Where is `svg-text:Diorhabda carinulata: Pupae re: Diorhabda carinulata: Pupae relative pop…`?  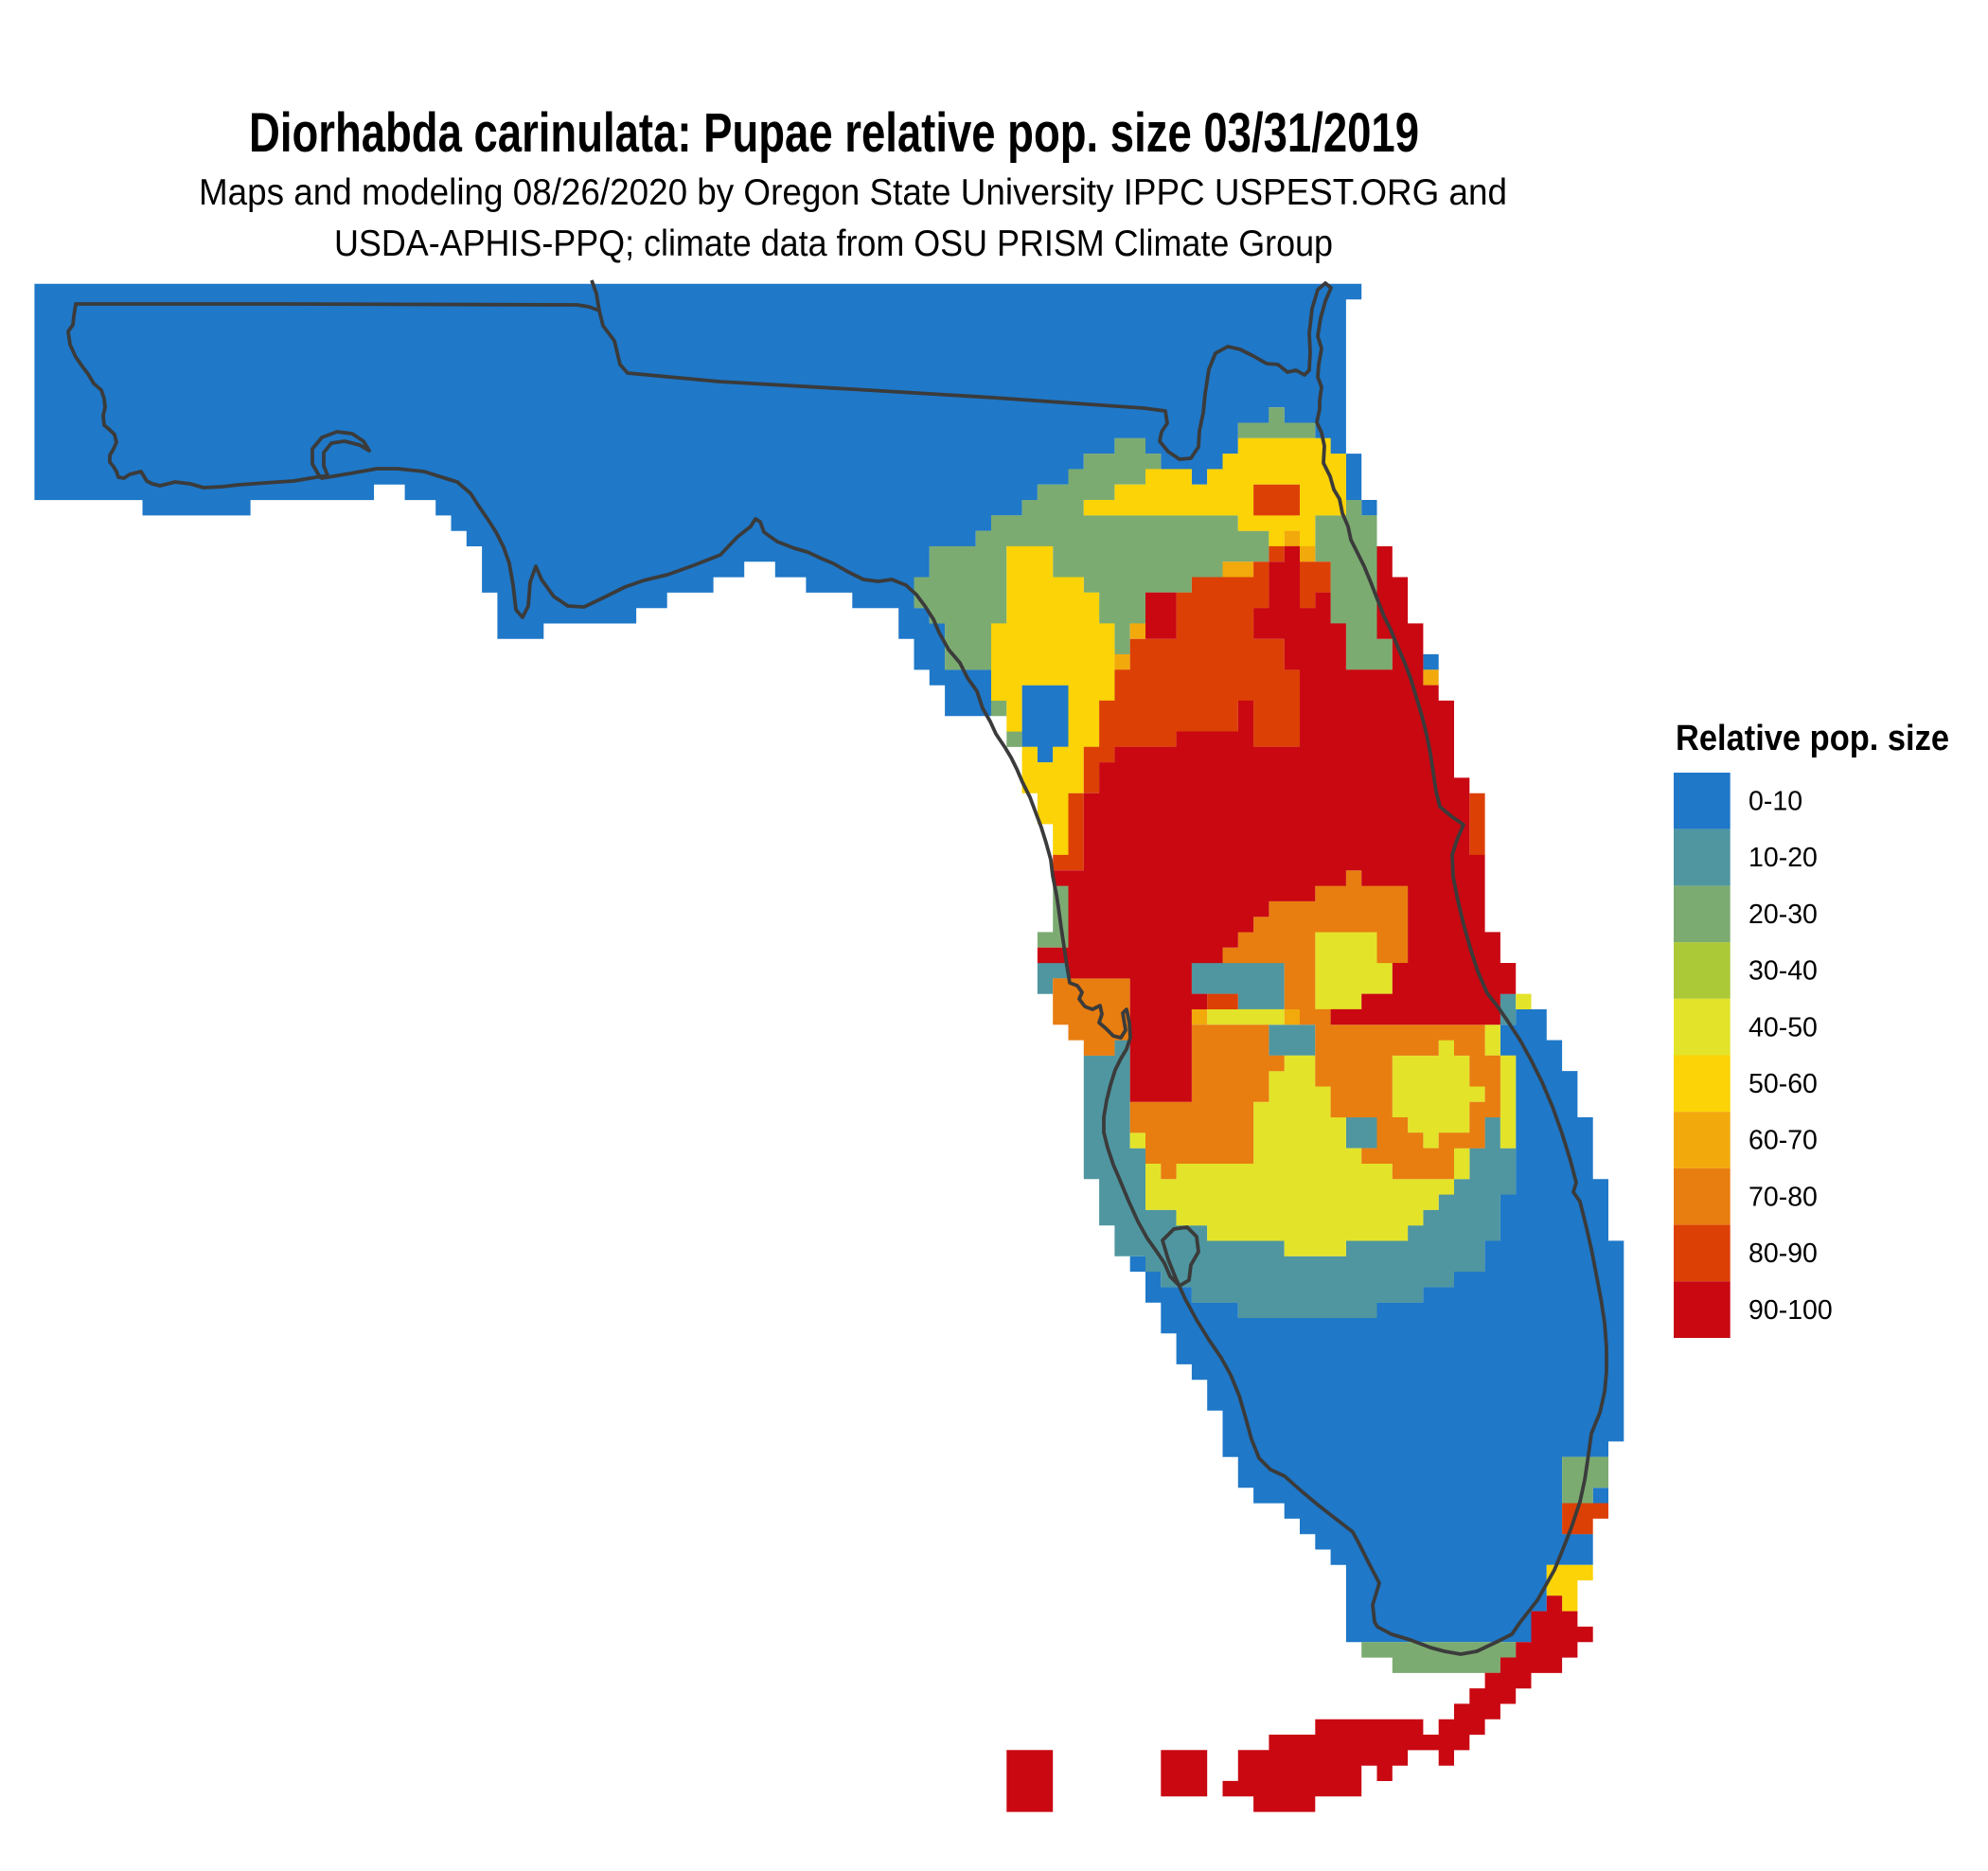
svg-text:Diorhabda carinulata: Pupae re: Diorhabda carinulata: Pupae relative pop… is located at coordinates (834, 133).